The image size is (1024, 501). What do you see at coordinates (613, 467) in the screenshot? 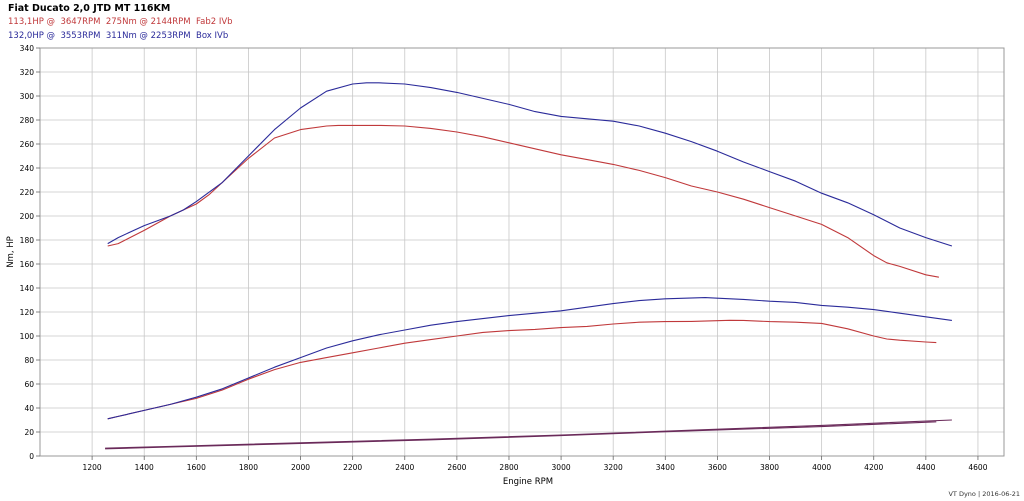
I see `x-tick-label: 3200` at bounding box center [613, 467].